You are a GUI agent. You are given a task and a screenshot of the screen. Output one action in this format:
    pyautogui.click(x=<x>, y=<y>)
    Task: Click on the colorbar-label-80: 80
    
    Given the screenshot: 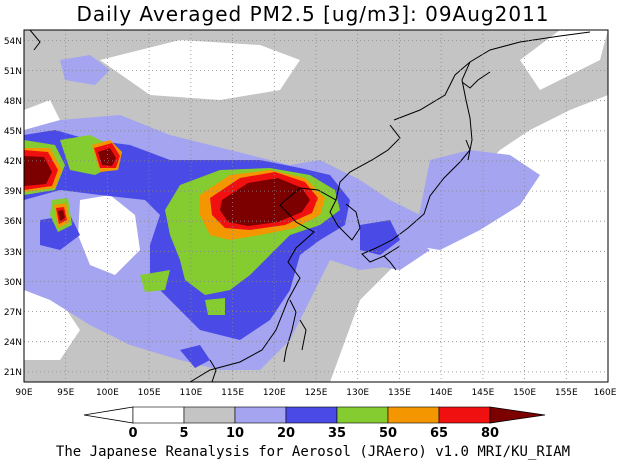 What is the action you would take?
    pyautogui.click(x=490, y=433)
    